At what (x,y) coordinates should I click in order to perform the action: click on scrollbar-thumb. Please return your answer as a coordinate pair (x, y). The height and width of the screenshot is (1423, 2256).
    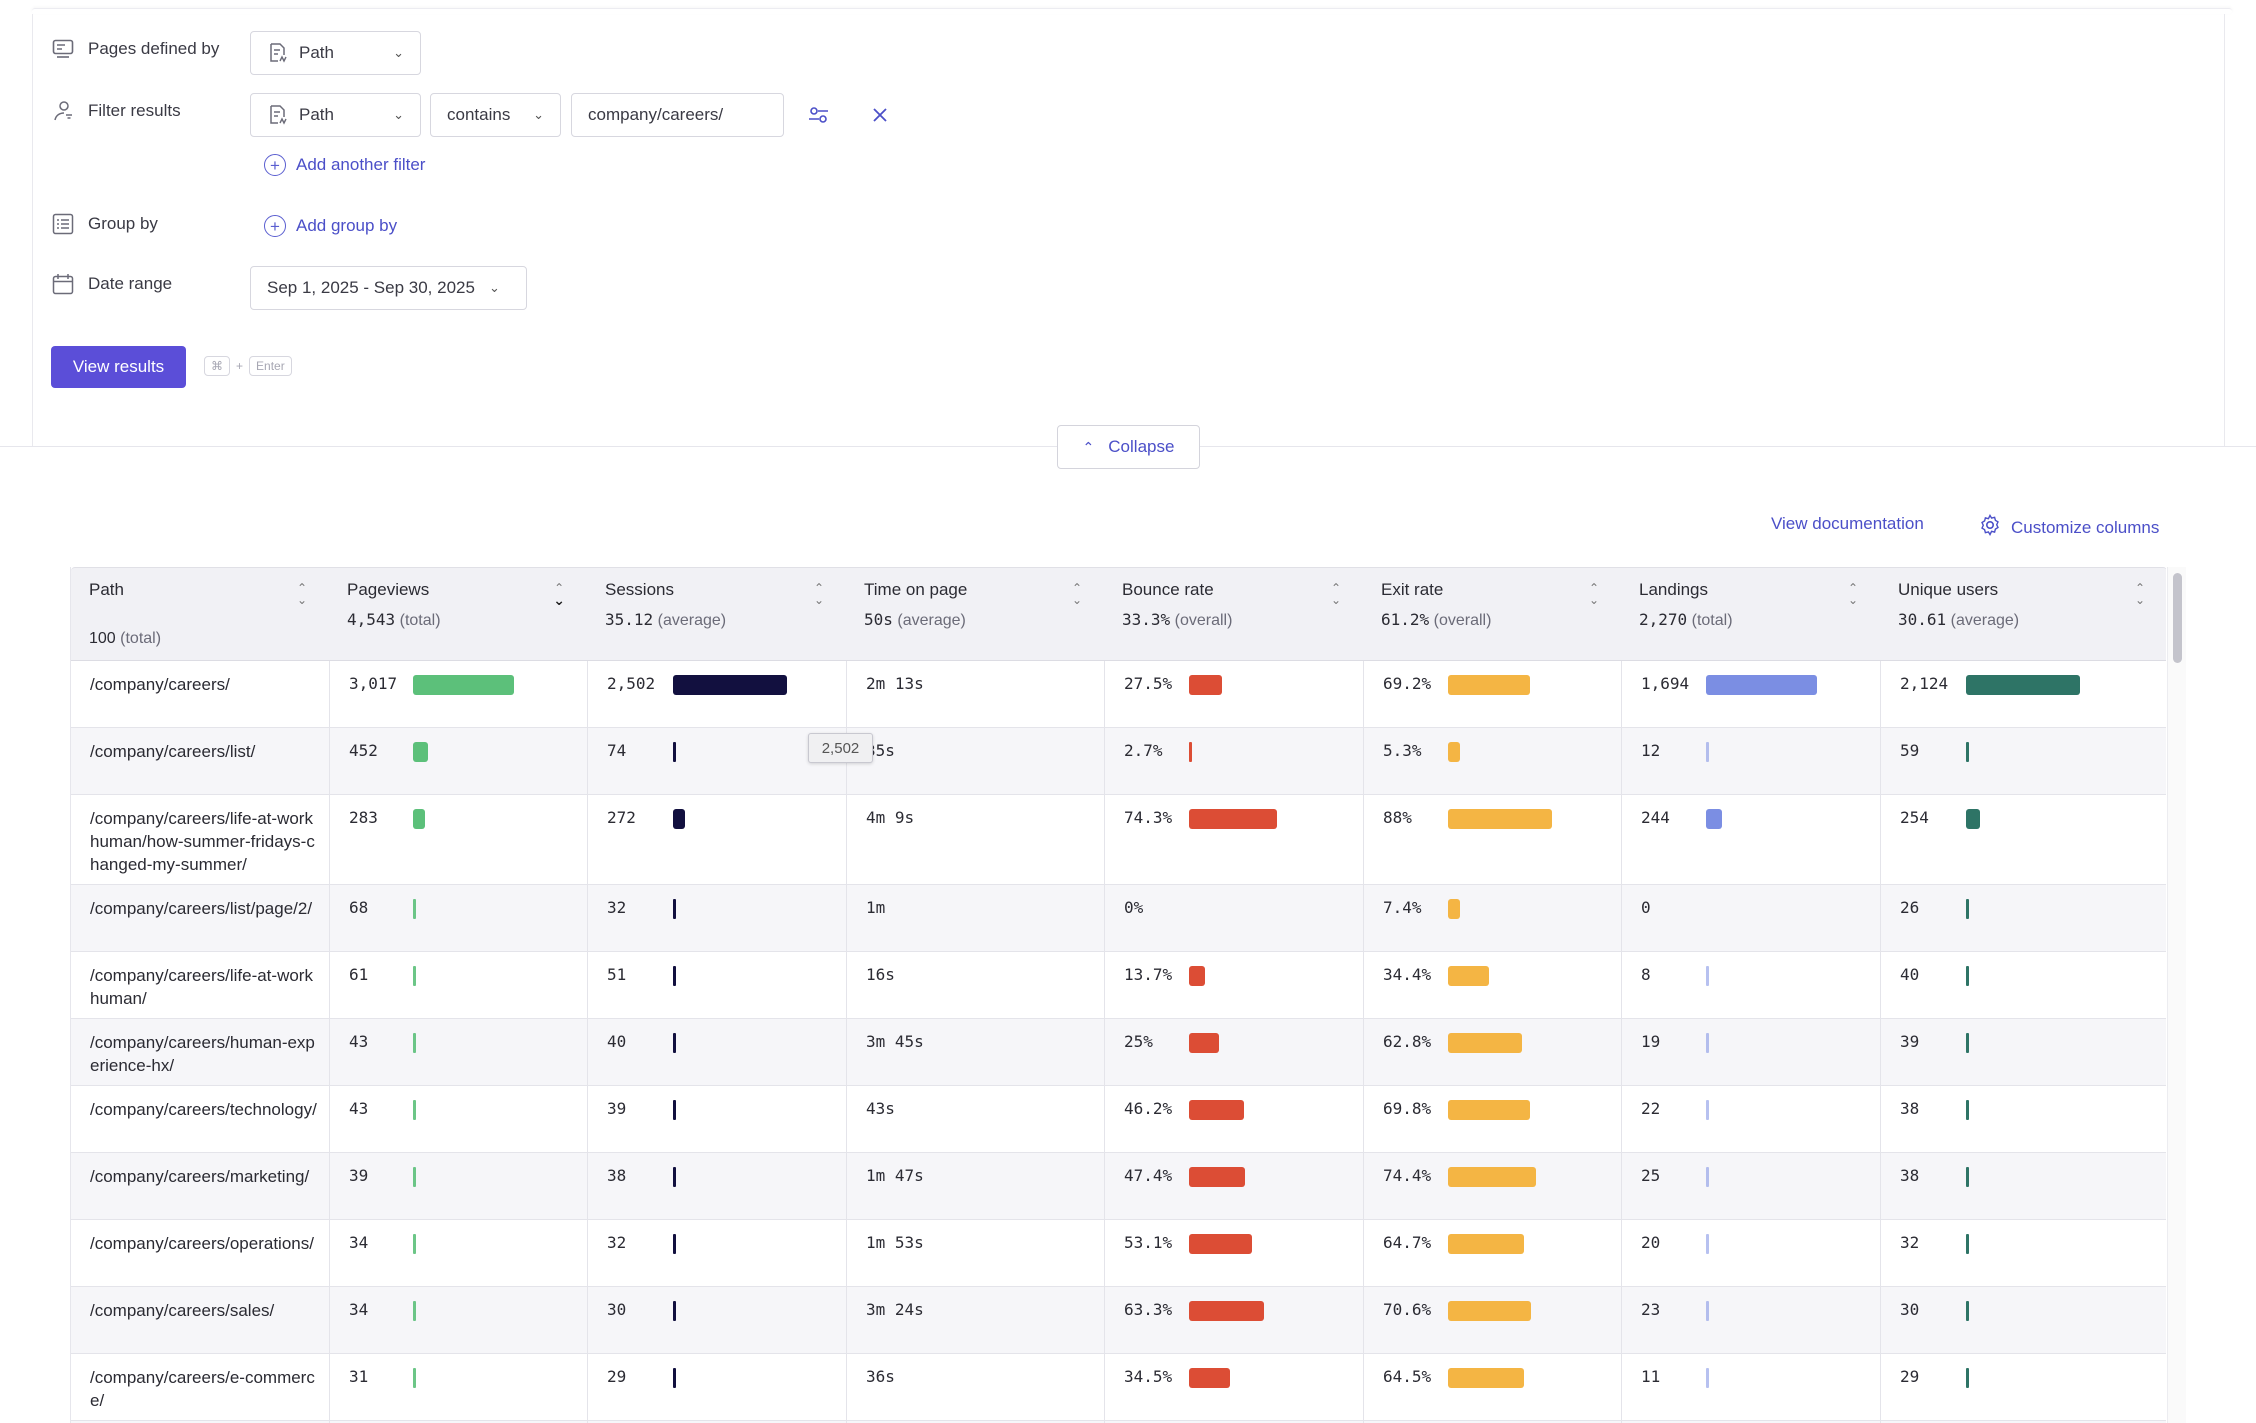
    Looking at the image, I should click on (2177, 618).